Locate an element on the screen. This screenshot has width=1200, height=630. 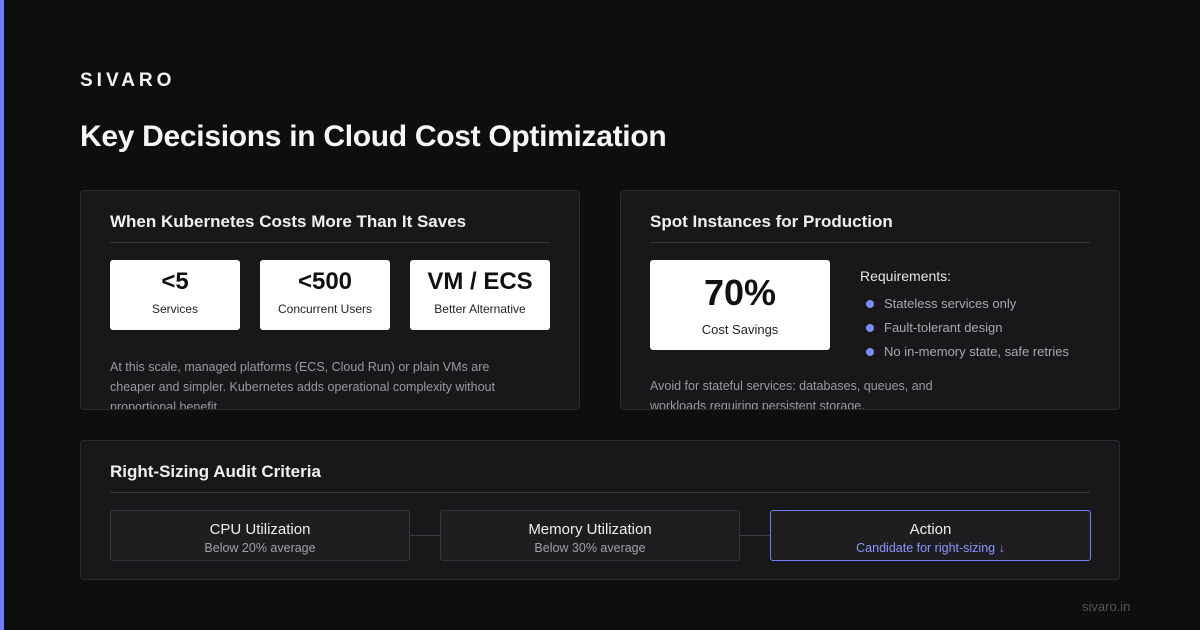
brand: SIVARO is located at coordinates (128, 80).